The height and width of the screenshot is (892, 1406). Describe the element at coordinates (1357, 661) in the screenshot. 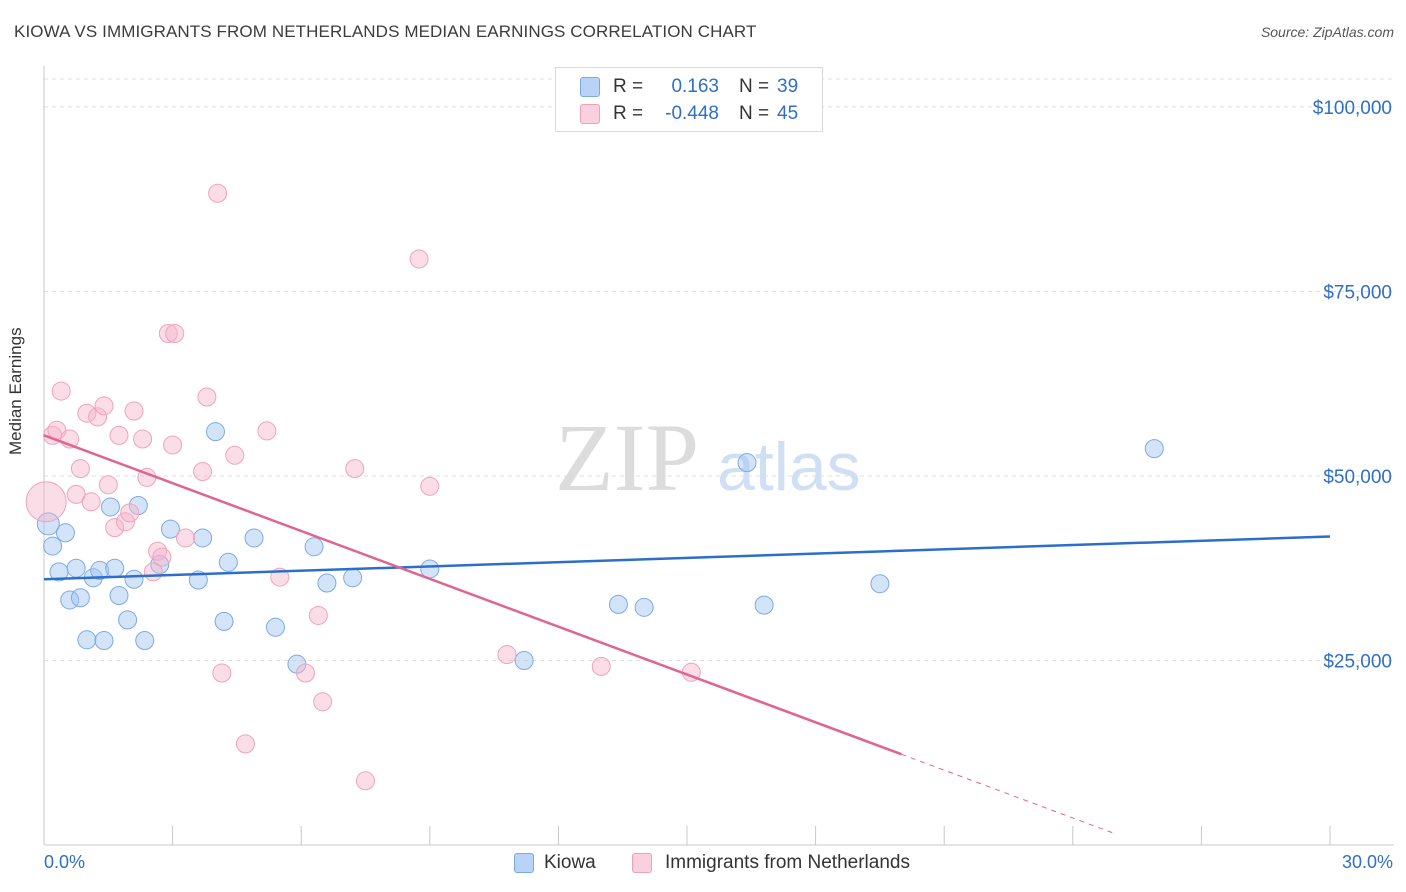

I see `y-tick-label: $25,000` at that location.